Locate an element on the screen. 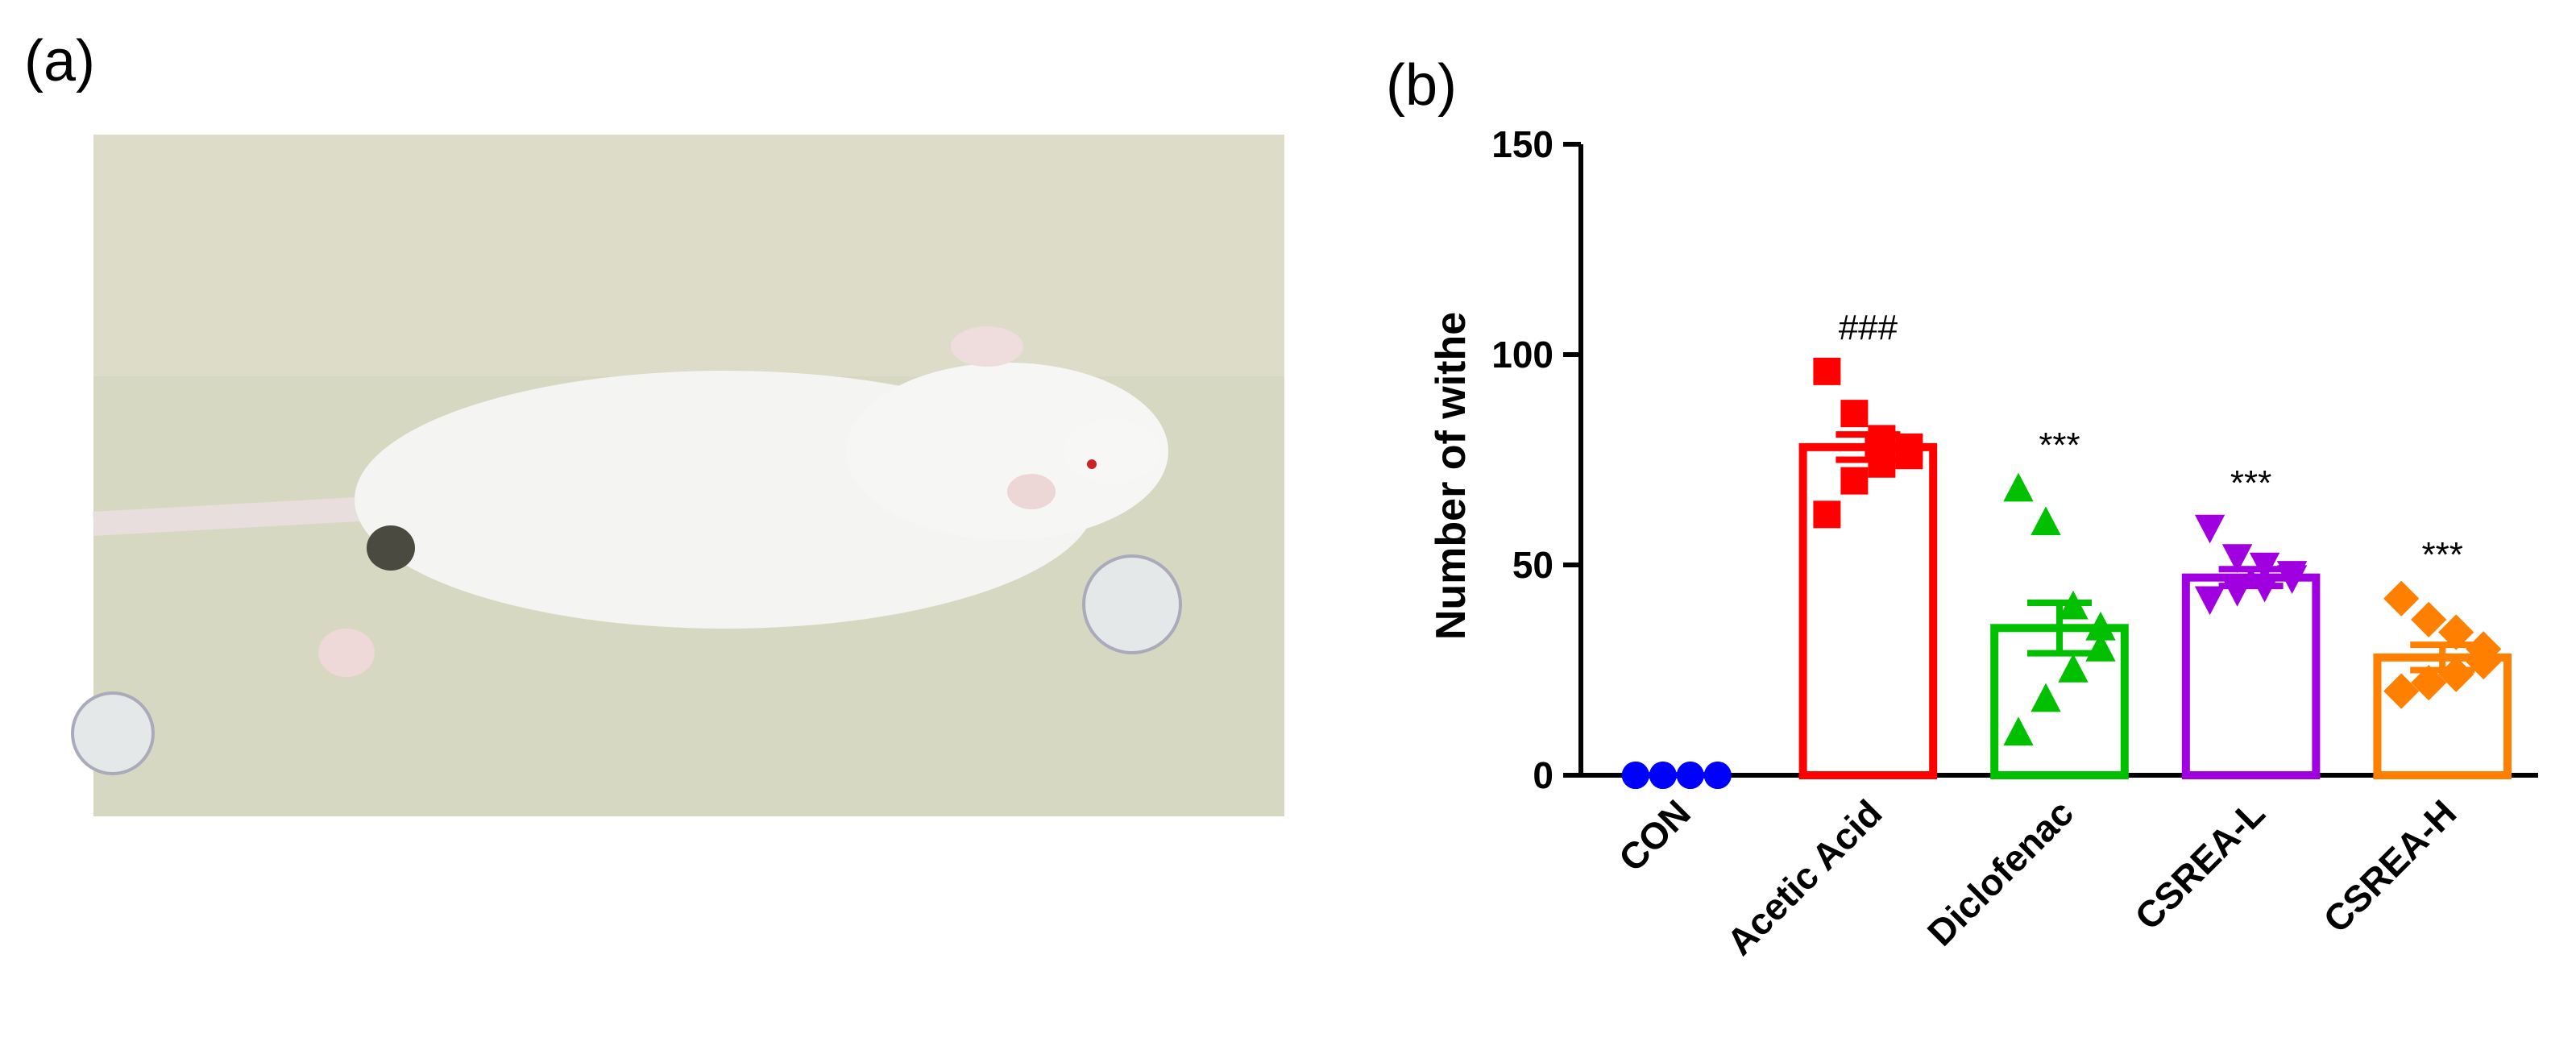 This screenshot has width=2576, height=1042. x-tick-label: CON is located at coordinates (1655, 835).